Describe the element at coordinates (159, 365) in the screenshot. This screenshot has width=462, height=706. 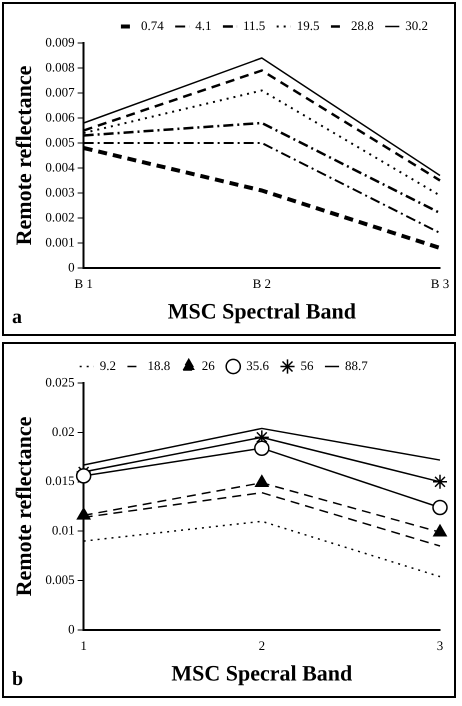
I see `legend-label: 18.8` at that location.